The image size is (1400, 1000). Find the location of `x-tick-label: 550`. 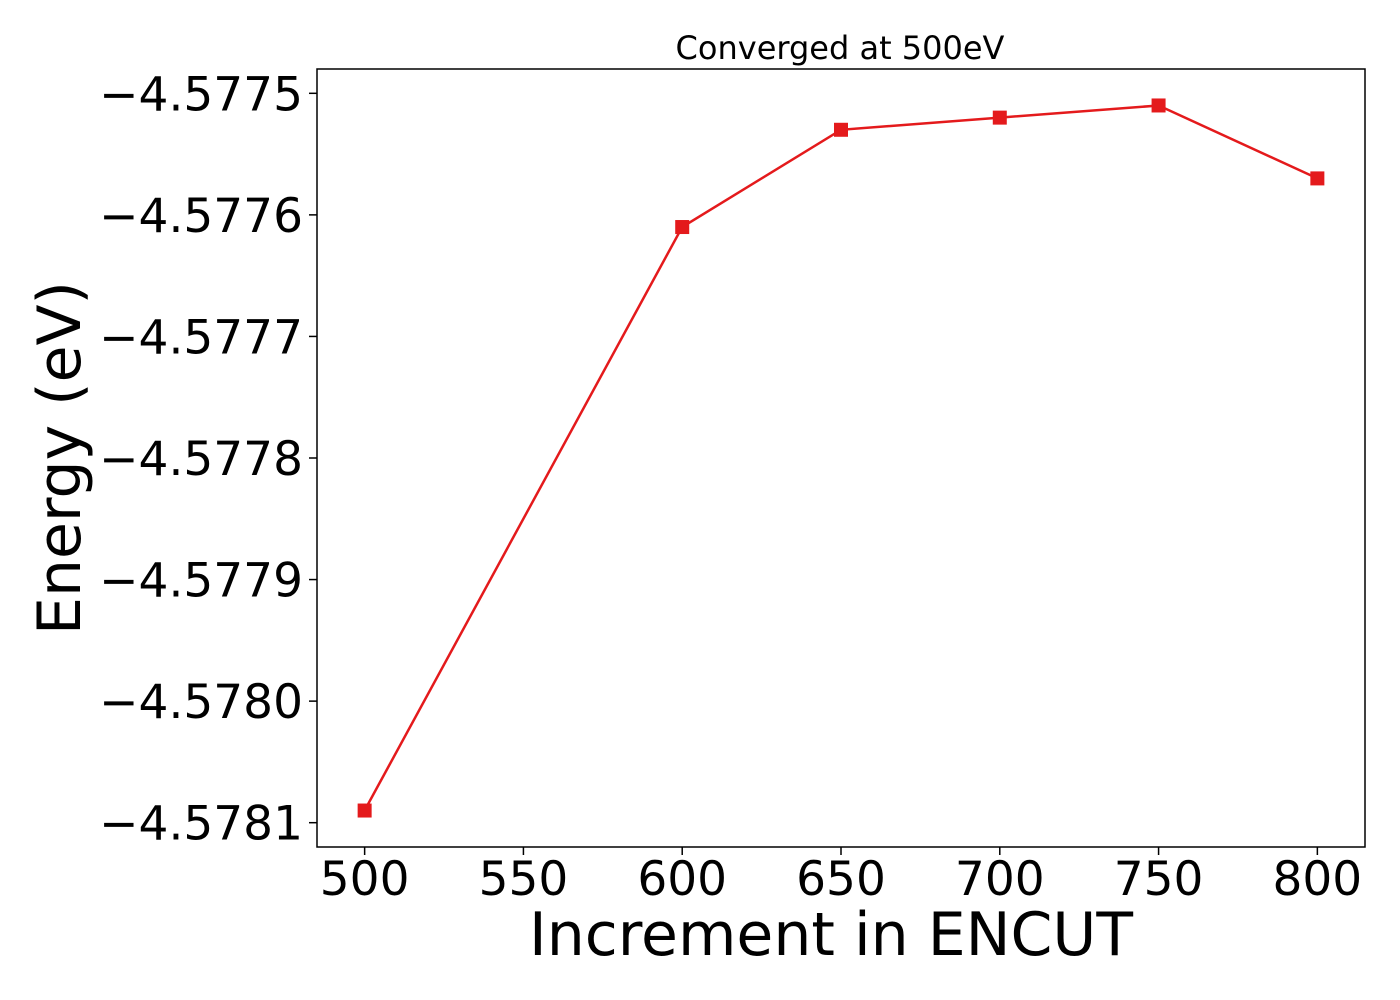

x-tick-label: 550 is located at coordinates (524, 879).